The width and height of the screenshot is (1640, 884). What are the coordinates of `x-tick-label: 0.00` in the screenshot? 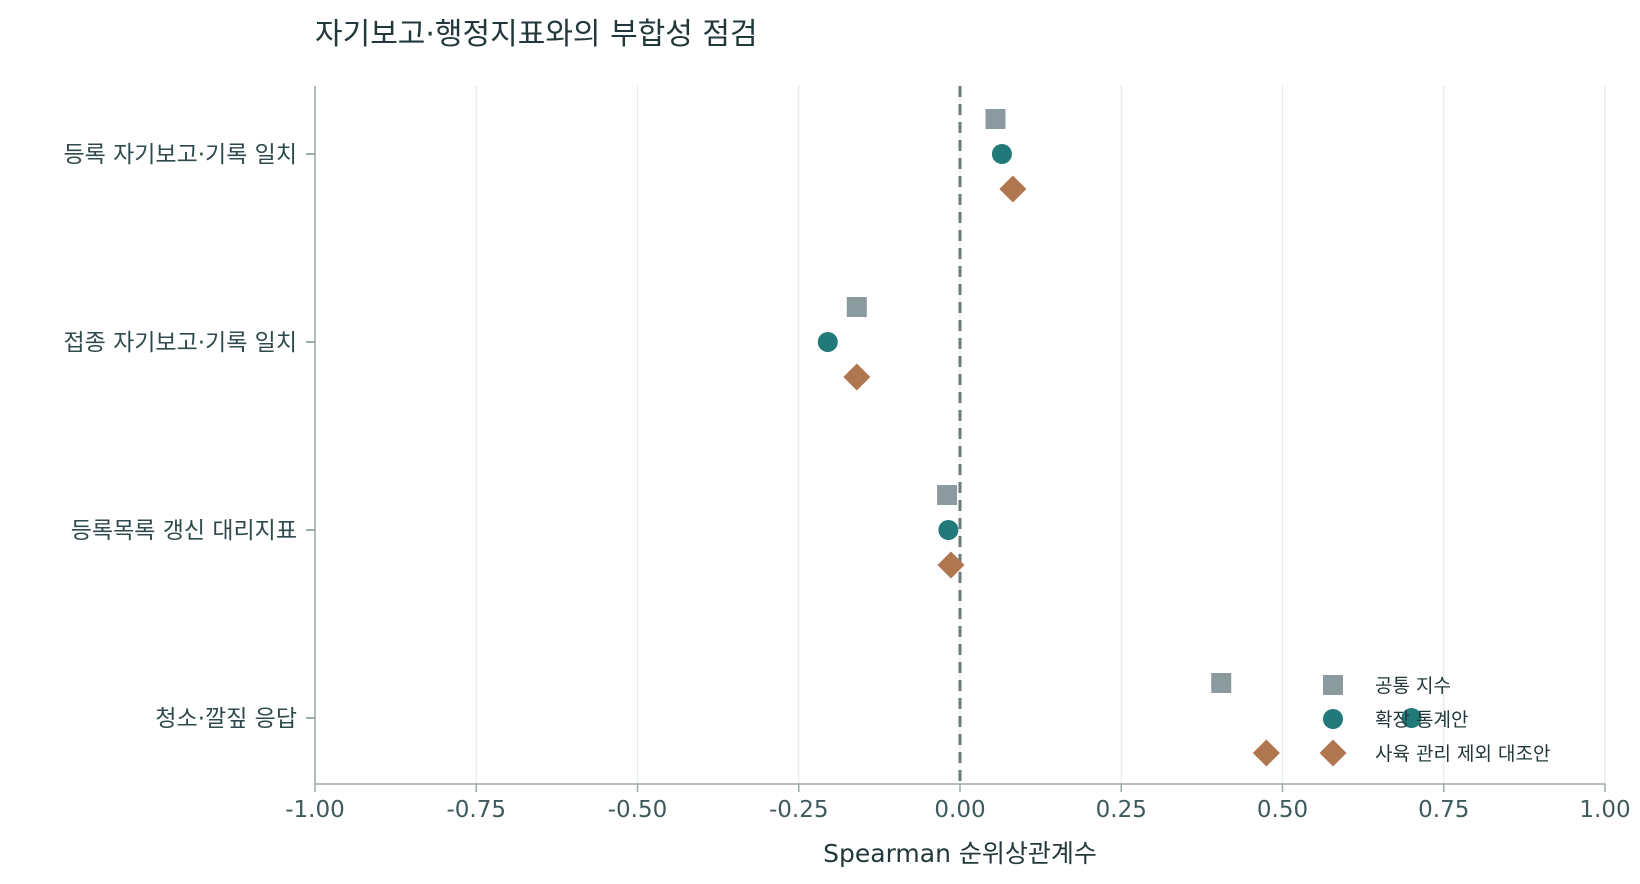 It's located at (959, 810).